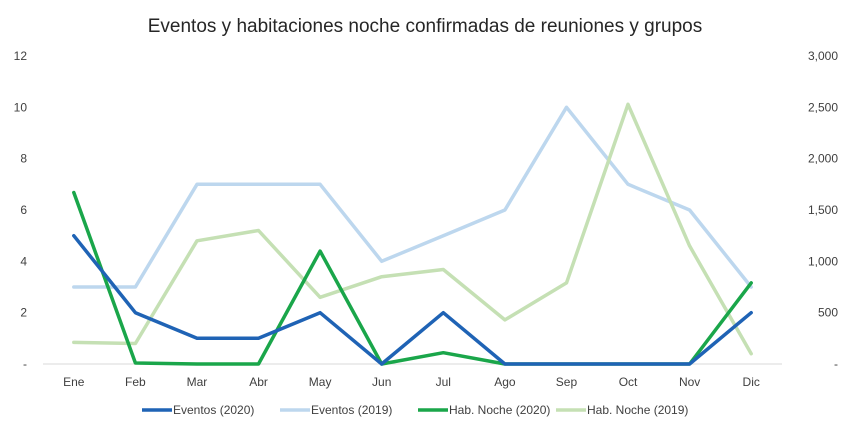  I want to click on y-right-tick-label: 1,500, so click(823, 210).